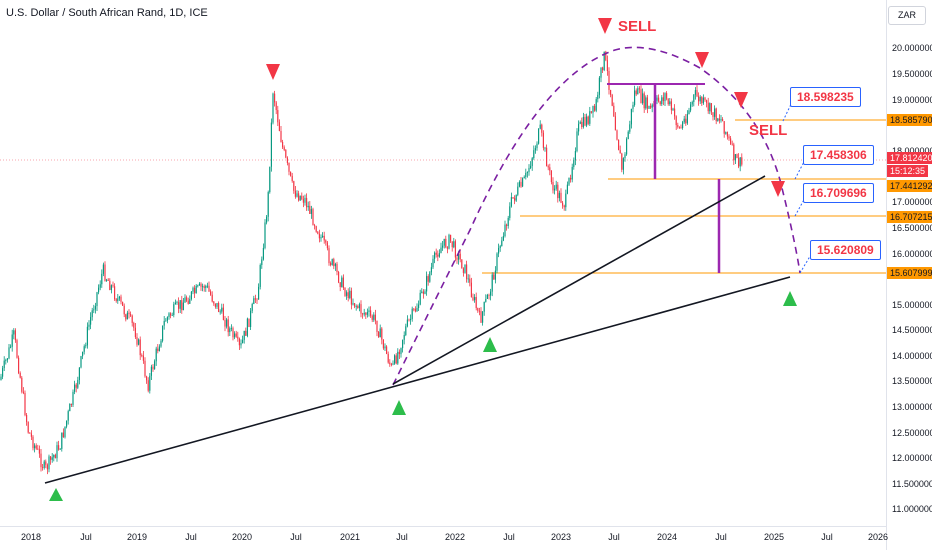 The image size is (932, 550). What do you see at coordinates (845, 250) in the screenshot?
I see `price-callout: 15.620809` at bounding box center [845, 250].